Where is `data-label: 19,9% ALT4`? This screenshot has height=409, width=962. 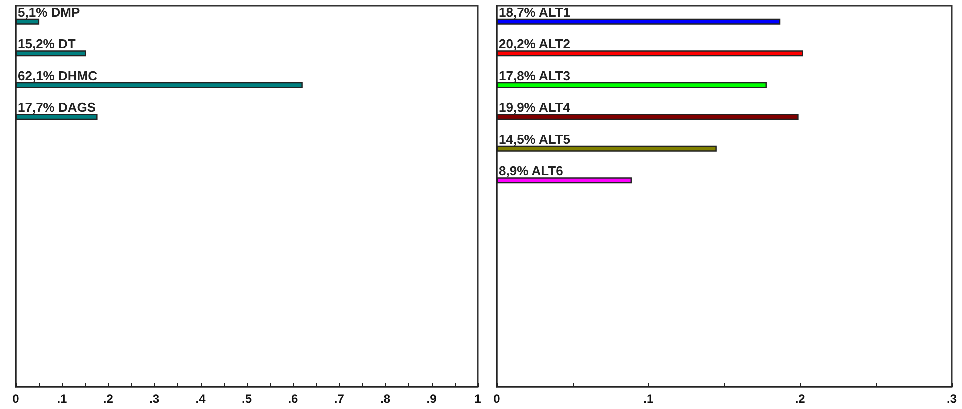
data-label: 19,9% ALT4 is located at coordinates (535, 108).